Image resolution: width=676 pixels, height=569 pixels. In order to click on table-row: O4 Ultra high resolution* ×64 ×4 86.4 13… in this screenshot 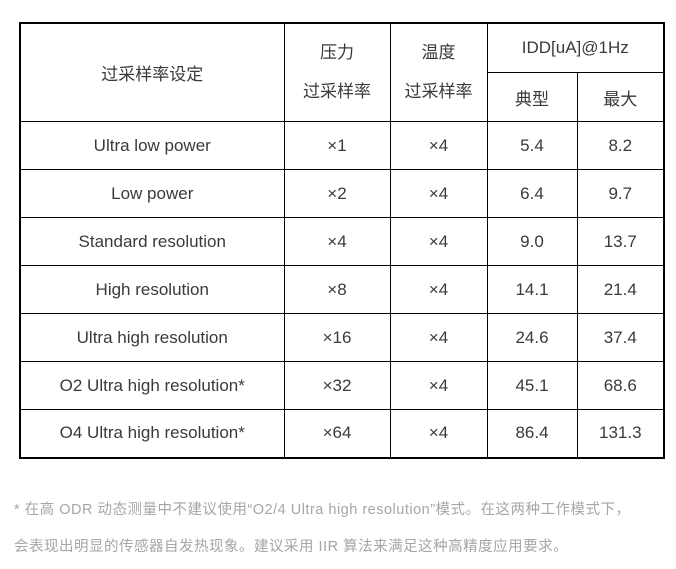, I will do `click(342, 433)`.